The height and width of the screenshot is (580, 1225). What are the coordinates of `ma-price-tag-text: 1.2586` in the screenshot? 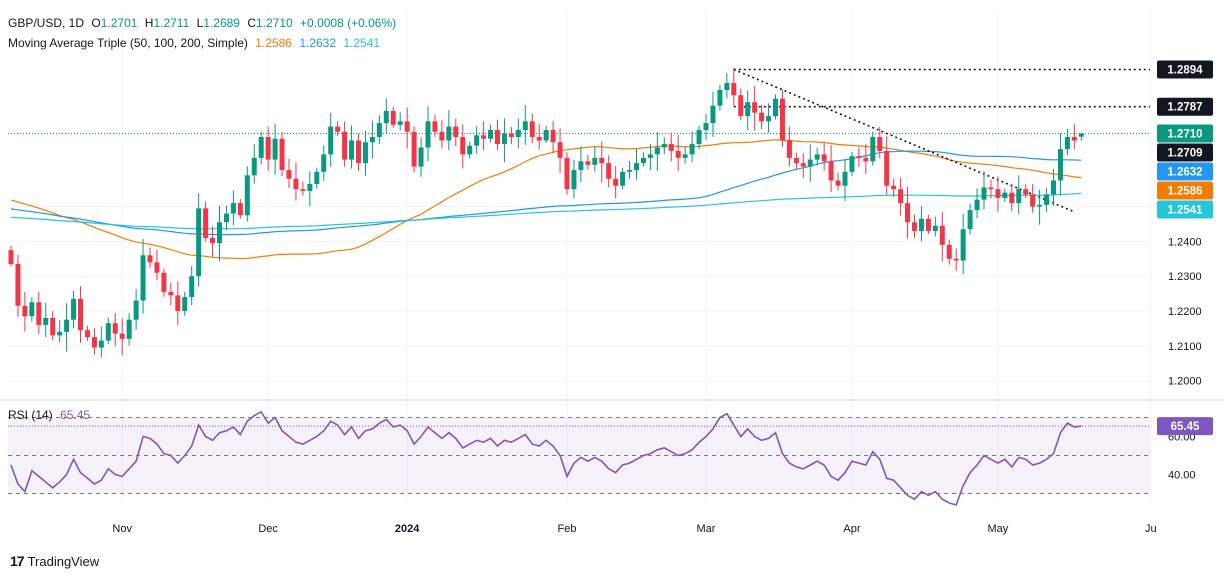 It's located at (1184, 192).